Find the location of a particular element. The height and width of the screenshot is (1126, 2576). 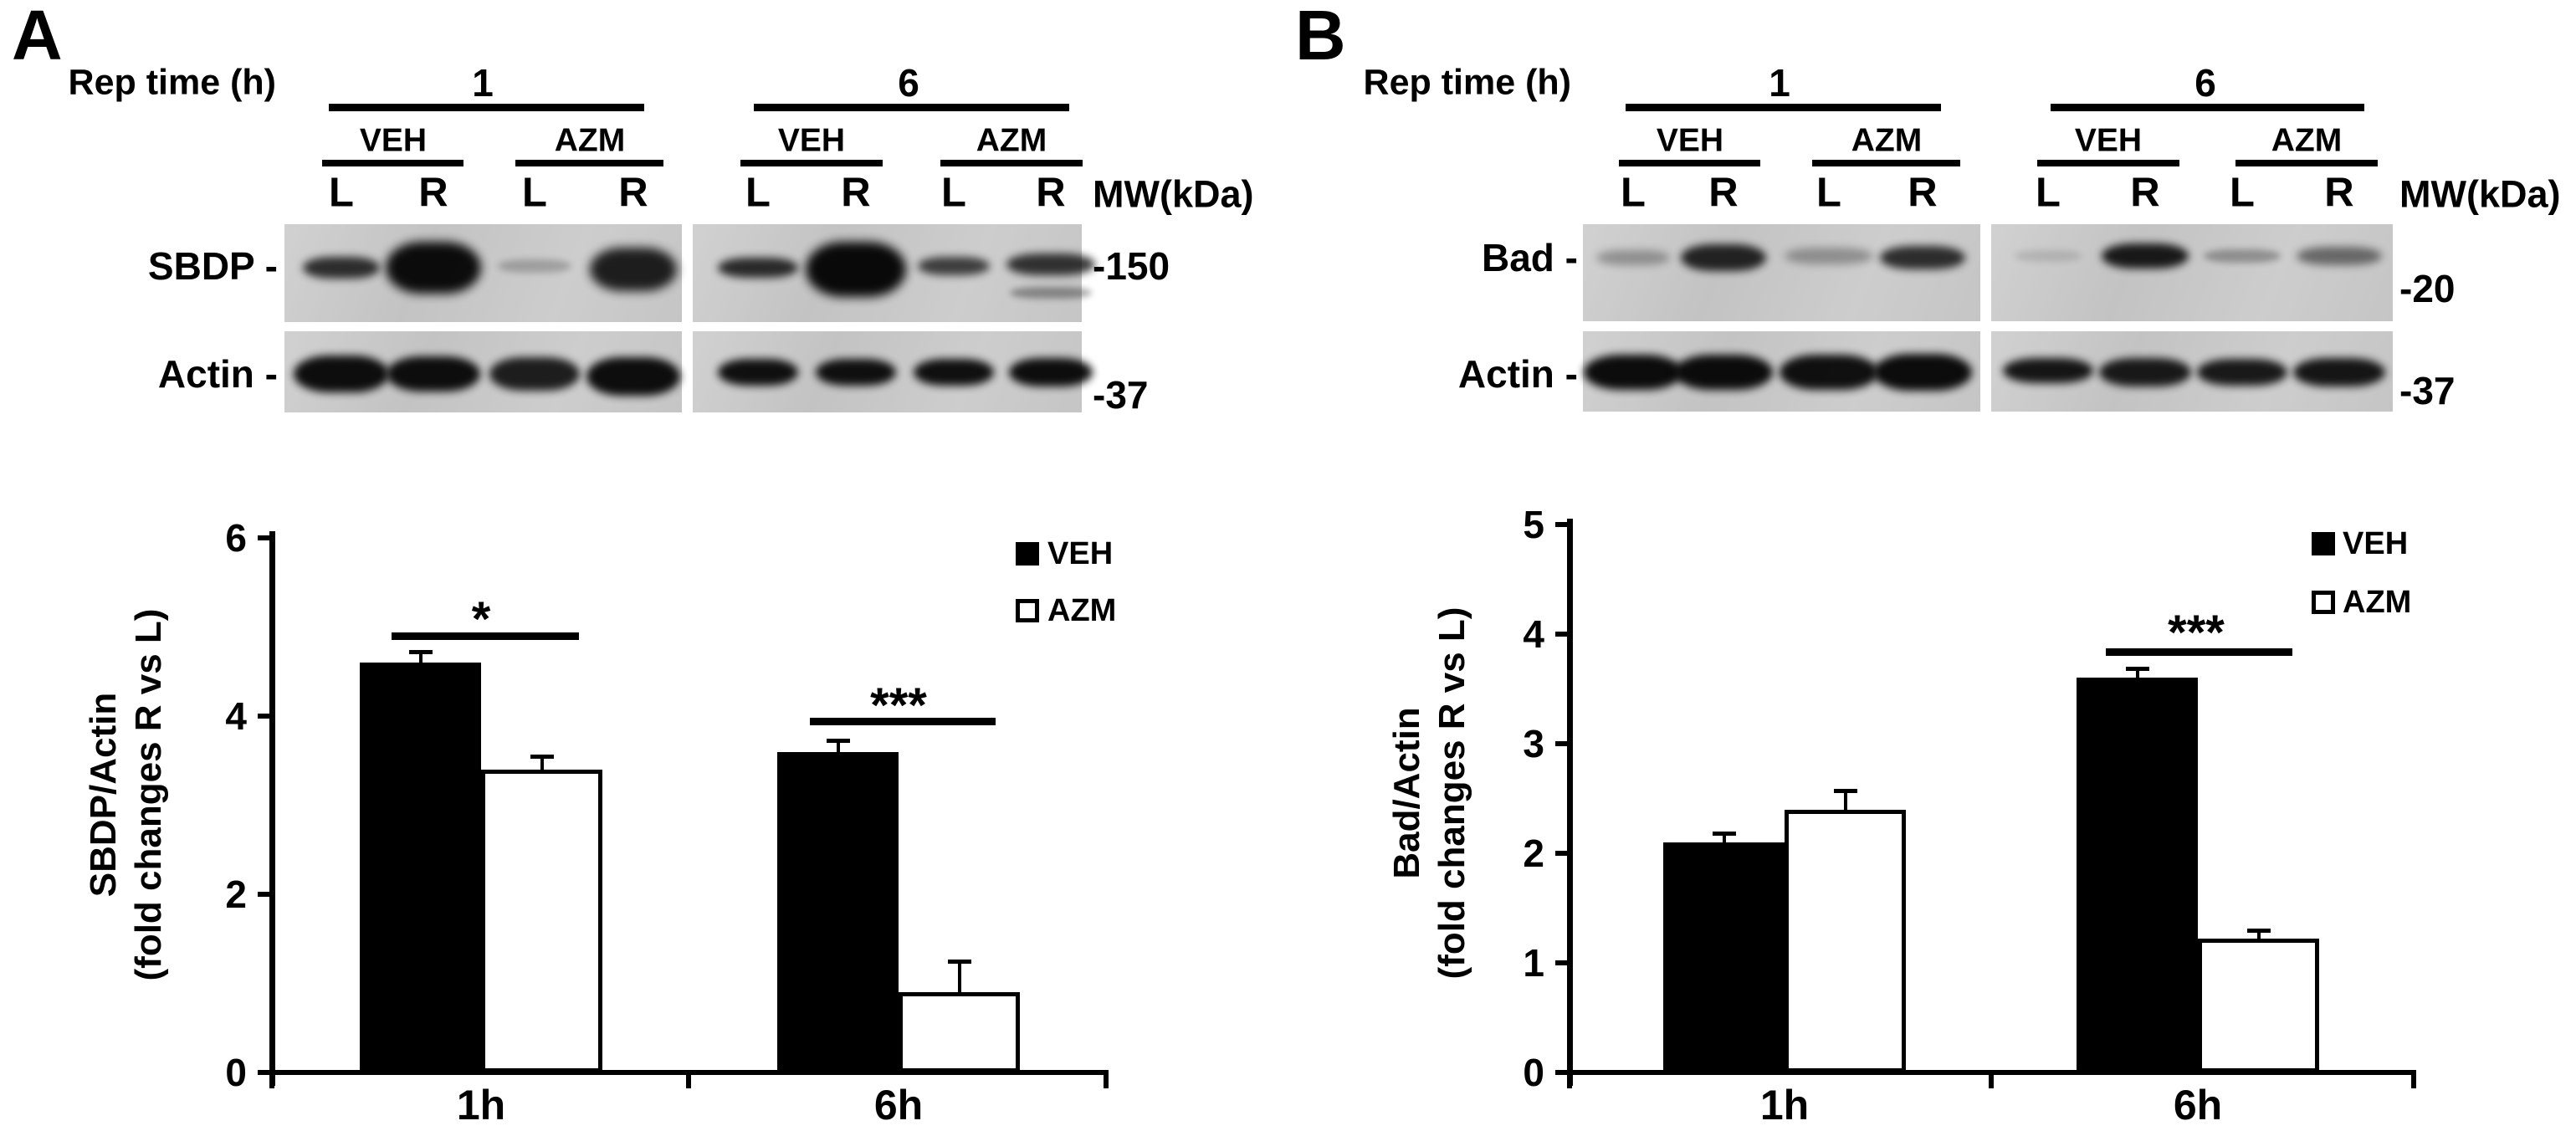

mw-marker: -37 is located at coordinates (2427, 390).